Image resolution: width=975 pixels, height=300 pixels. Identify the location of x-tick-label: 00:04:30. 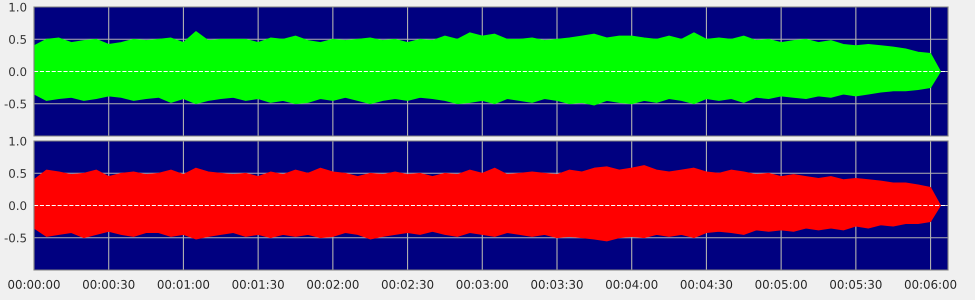
(706, 284).